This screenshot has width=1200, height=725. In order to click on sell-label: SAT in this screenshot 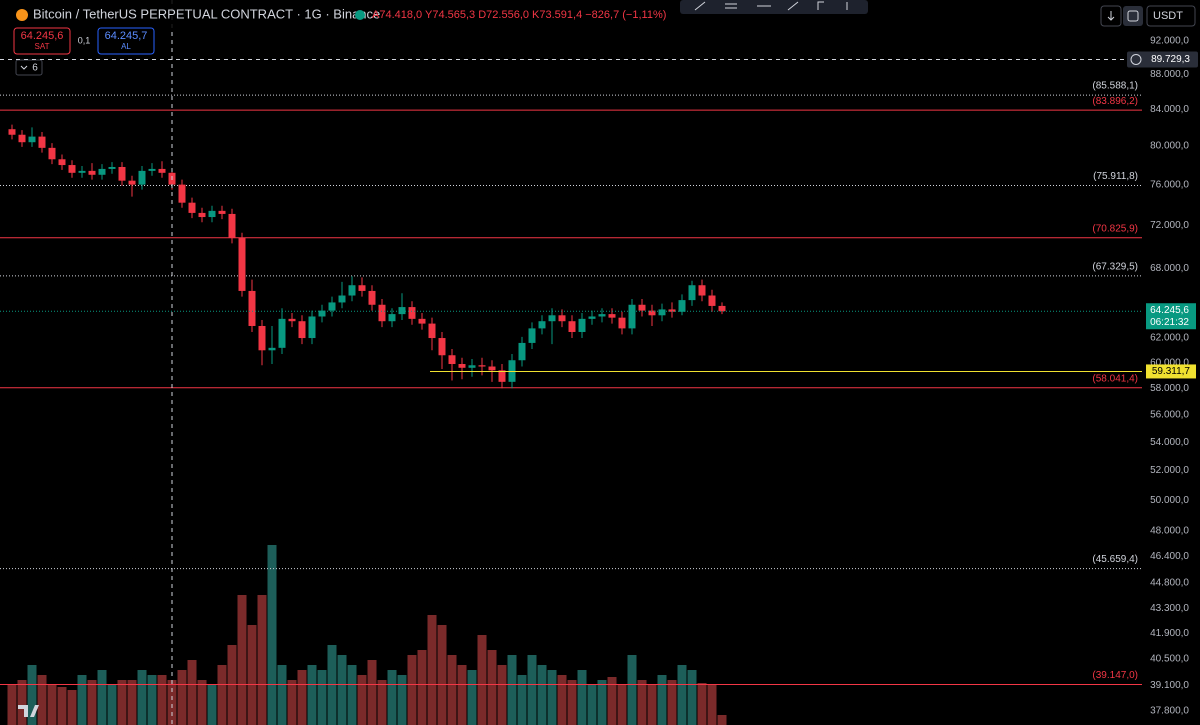, I will do `click(42, 46)`.